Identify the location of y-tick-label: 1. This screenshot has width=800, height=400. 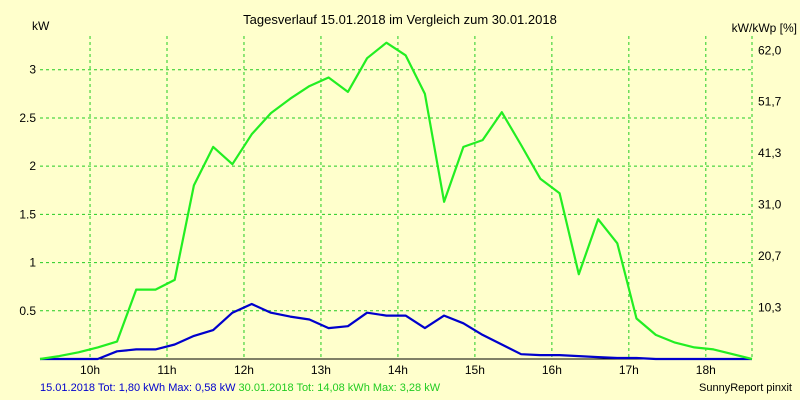
(32, 263).